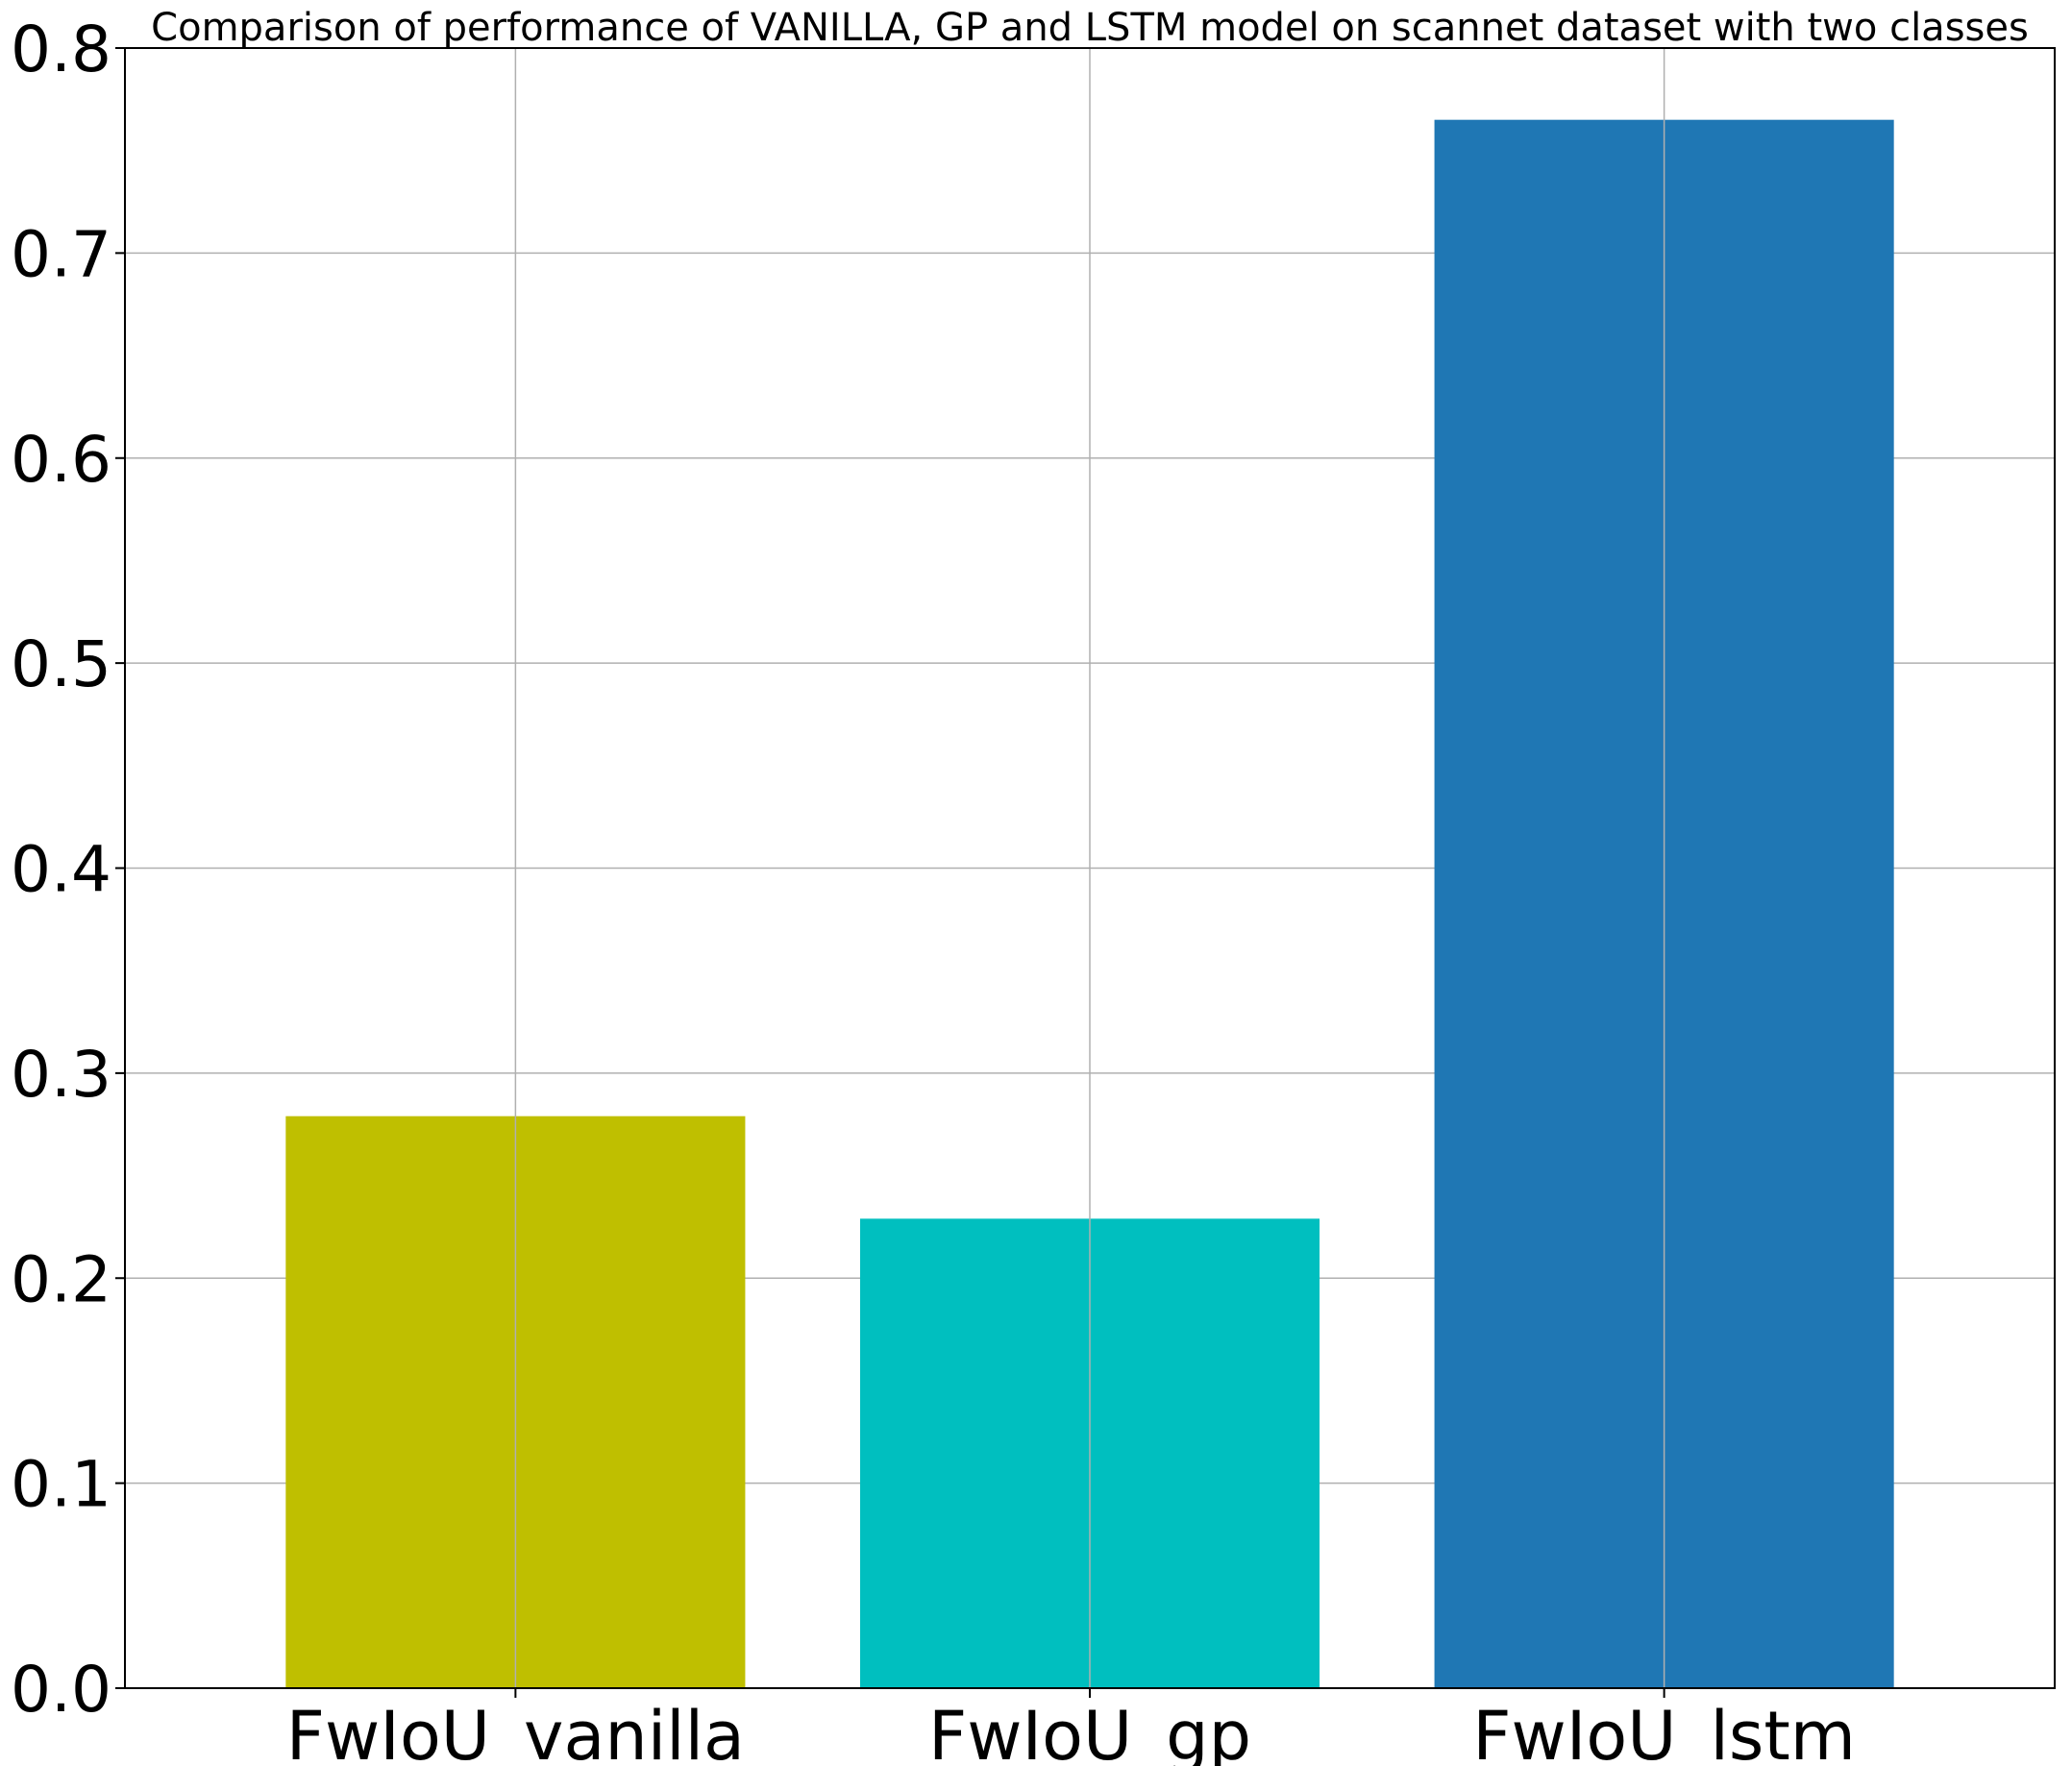 This screenshot has width=2072, height=1766. What do you see at coordinates (515, 1732) in the screenshot?
I see `x-tick-label: FwIoU_vanilla` at bounding box center [515, 1732].